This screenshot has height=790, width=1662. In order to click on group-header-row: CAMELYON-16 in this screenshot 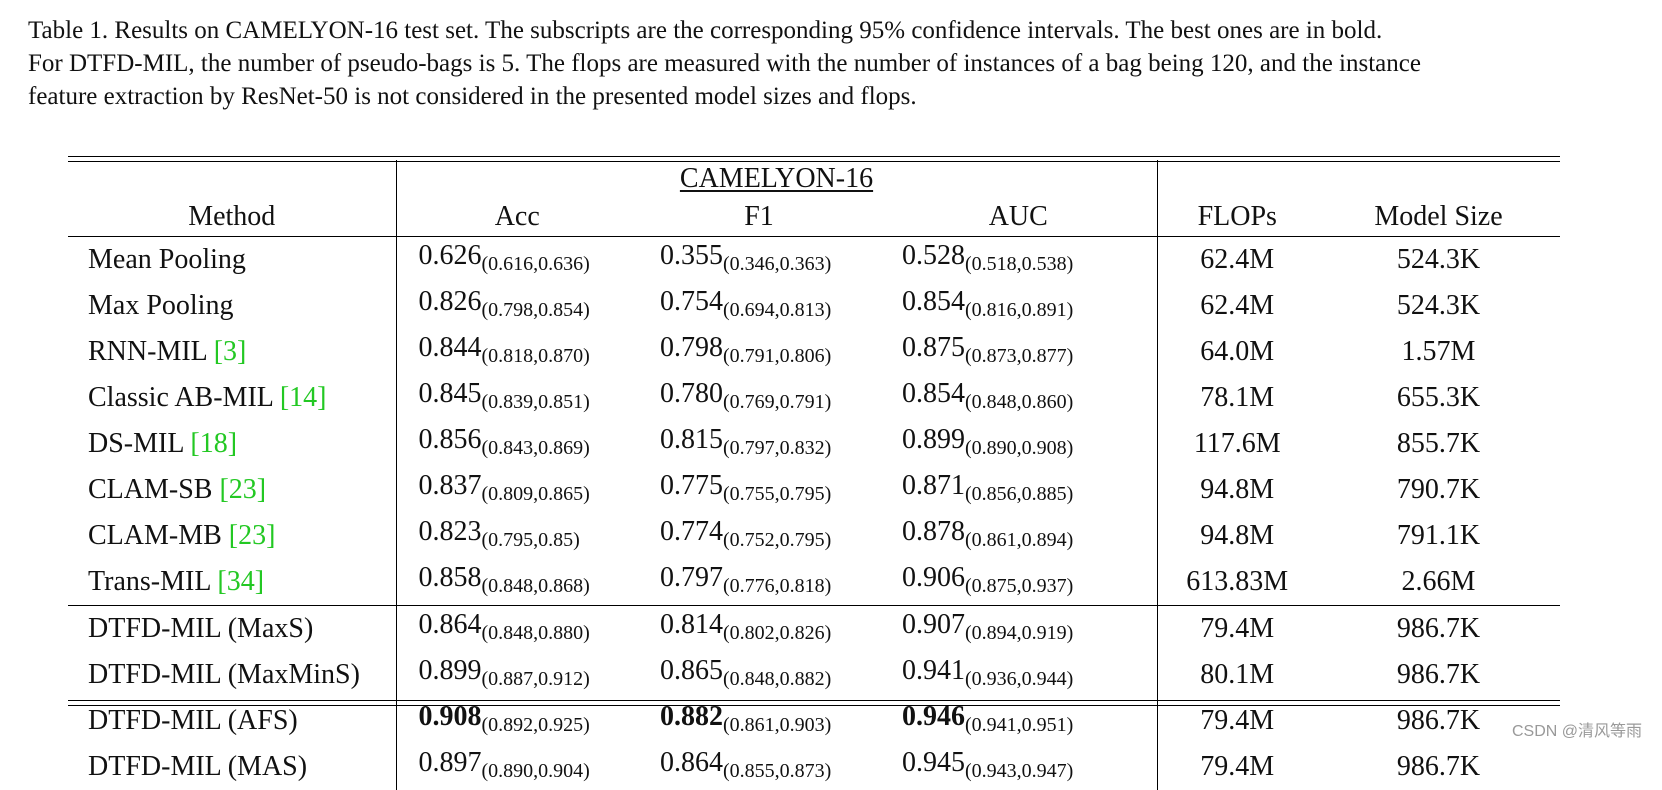, I will do `click(814, 179)`.